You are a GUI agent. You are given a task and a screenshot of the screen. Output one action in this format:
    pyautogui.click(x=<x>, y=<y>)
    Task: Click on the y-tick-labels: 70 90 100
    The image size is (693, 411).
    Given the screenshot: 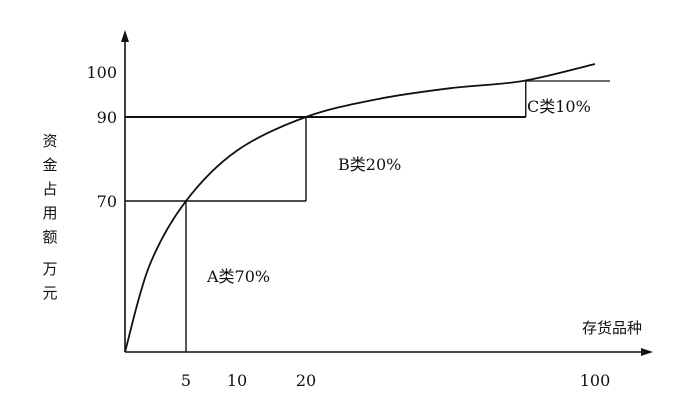 What is the action you would take?
    pyautogui.click(x=101, y=137)
    